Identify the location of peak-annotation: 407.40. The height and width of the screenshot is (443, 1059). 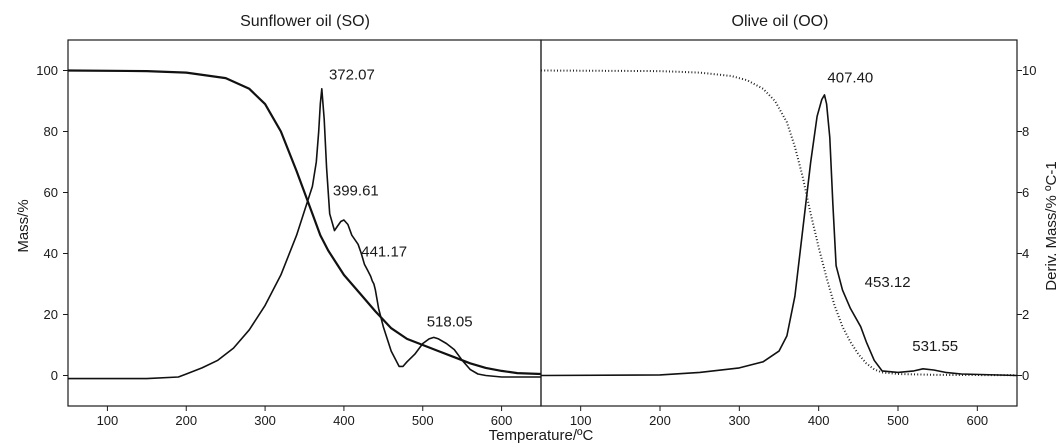
(850, 78).